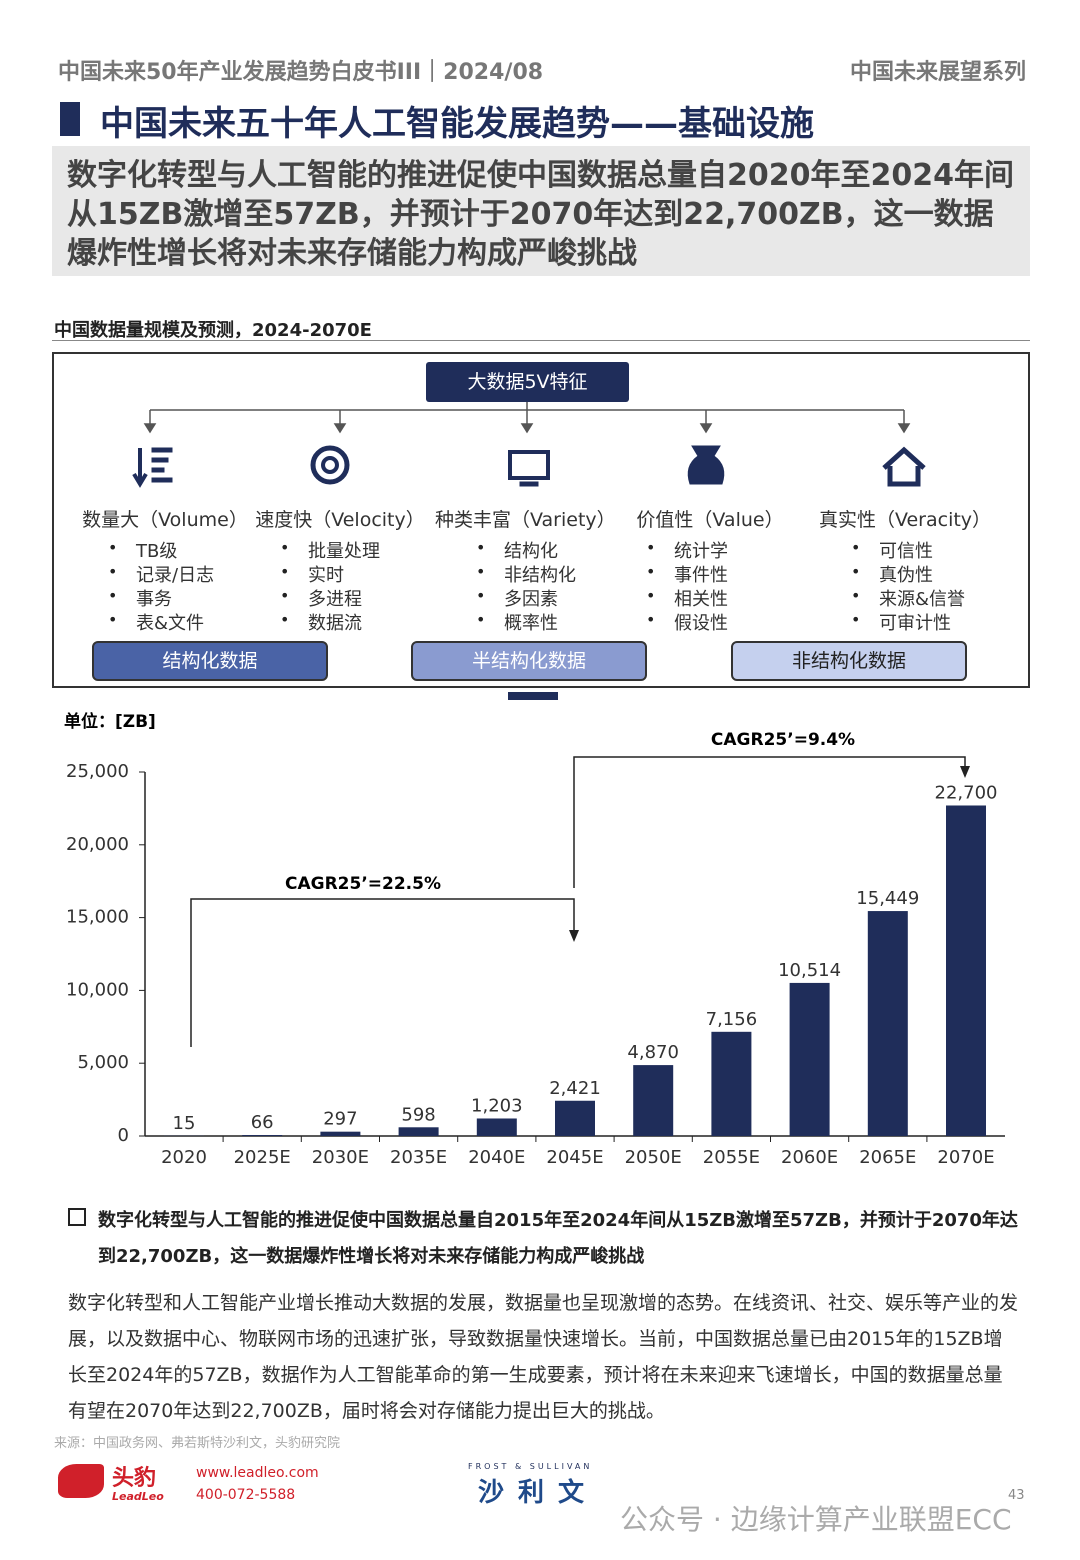 This screenshot has height=1560, width=1080. What do you see at coordinates (915, 623) in the screenshot?
I see `feature-item: 可审计性` at bounding box center [915, 623].